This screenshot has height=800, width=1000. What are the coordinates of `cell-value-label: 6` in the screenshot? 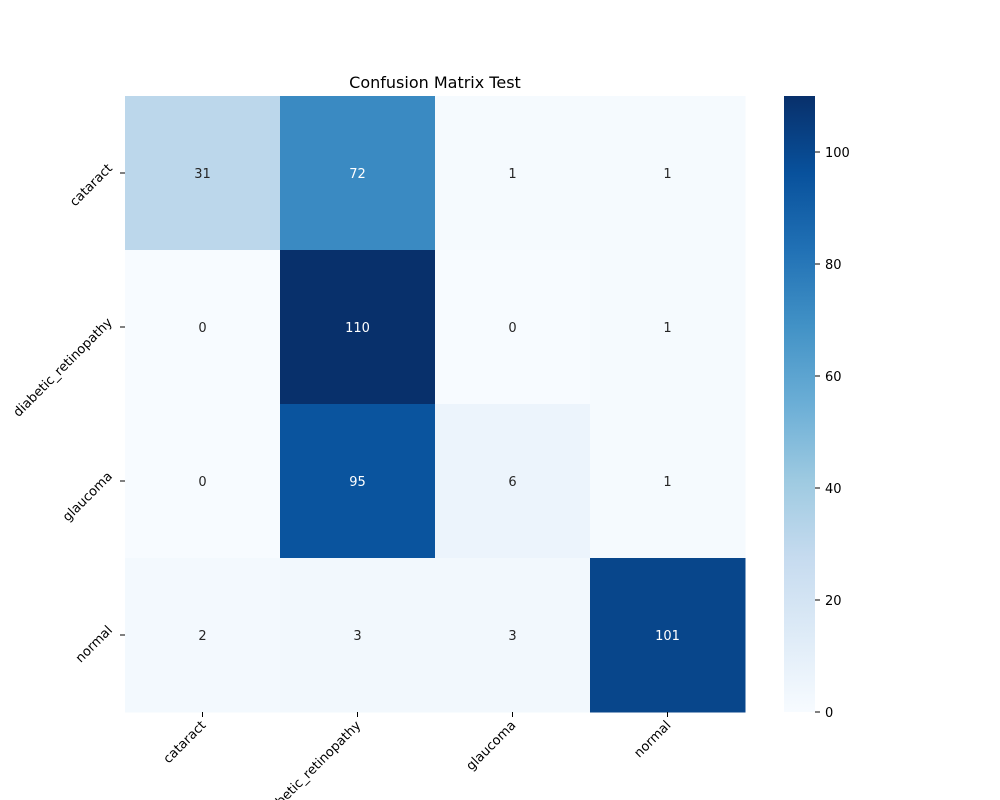 It's located at (512, 482).